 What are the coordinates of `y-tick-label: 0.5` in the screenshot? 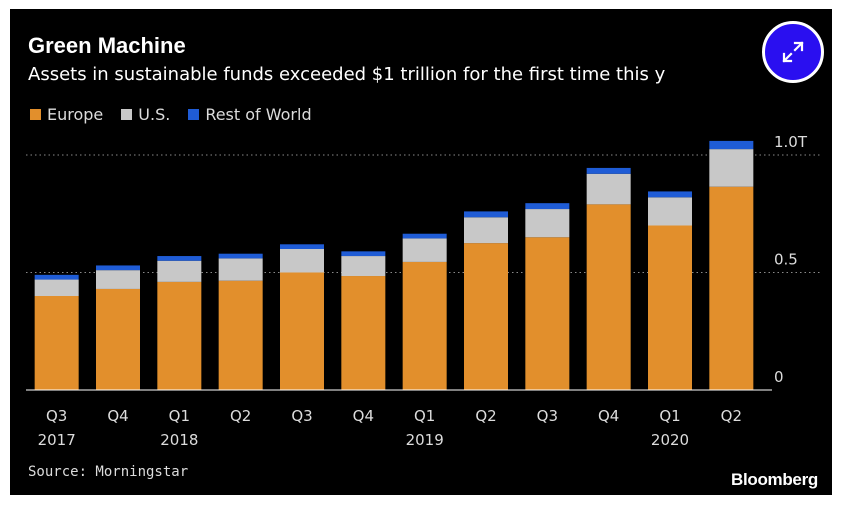 It's located at (786, 260).